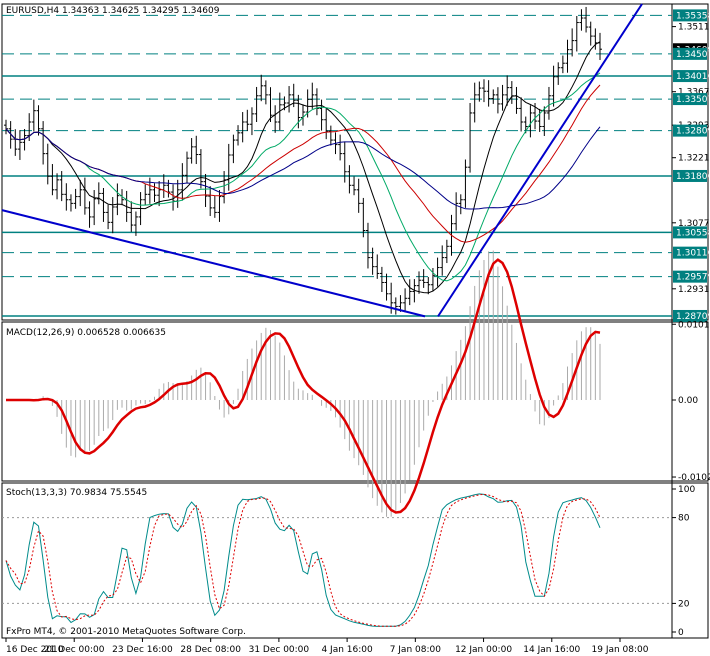 This screenshot has height=656, width=710. I want to click on level-label-text: 1.35358, so click(693, 16).